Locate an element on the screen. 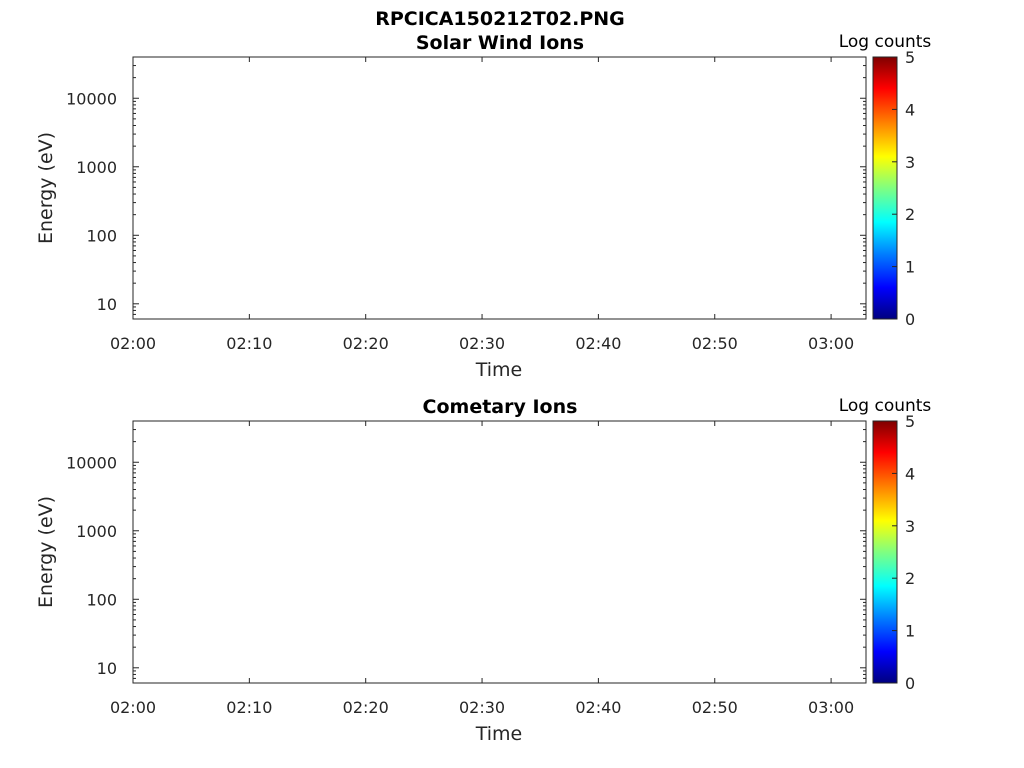 The image size is (1024, 768). chart-title: Solar Wind Ions is located at coordinates (500, 43).